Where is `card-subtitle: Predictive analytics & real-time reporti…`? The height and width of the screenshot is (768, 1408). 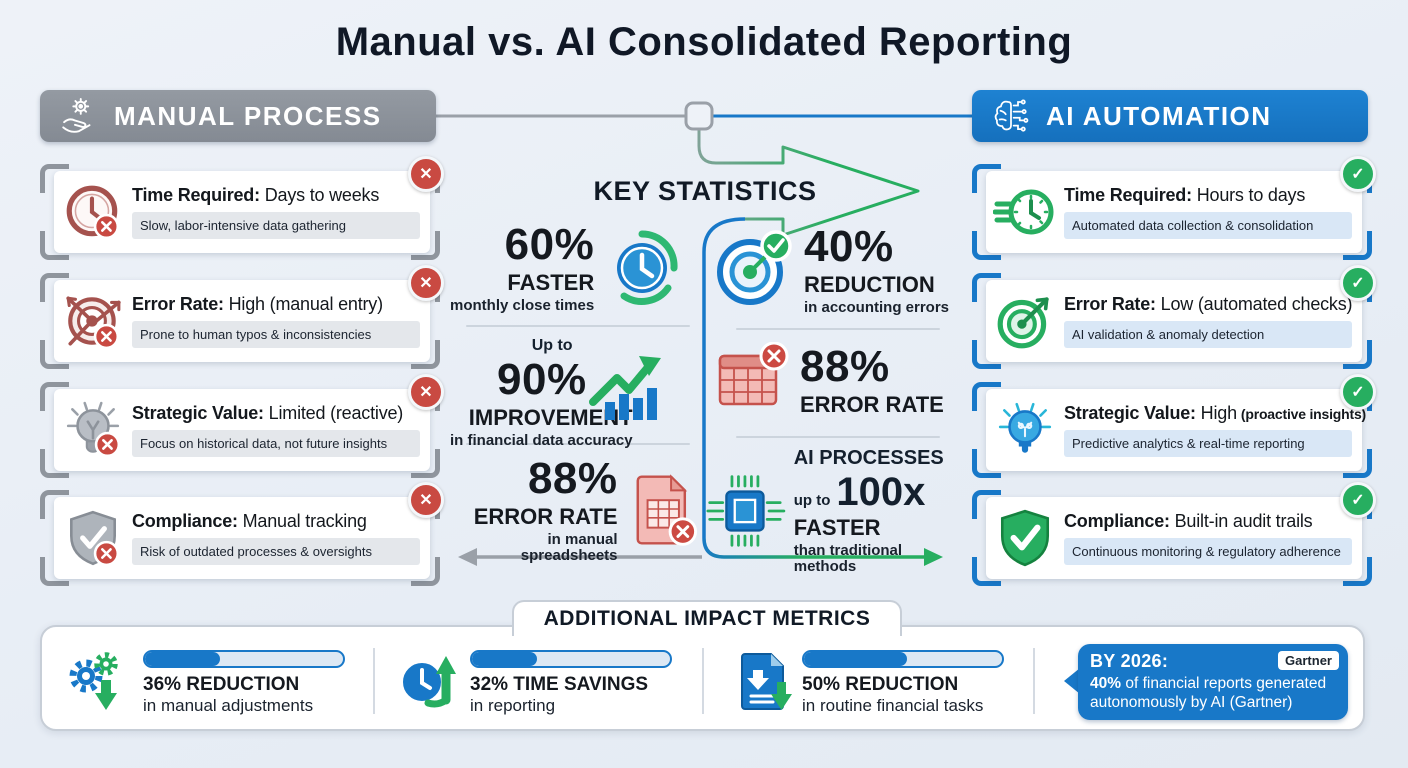
card-subtitle: Predictive analytics & real-time reporti… is located at coordinates (1208, 443).